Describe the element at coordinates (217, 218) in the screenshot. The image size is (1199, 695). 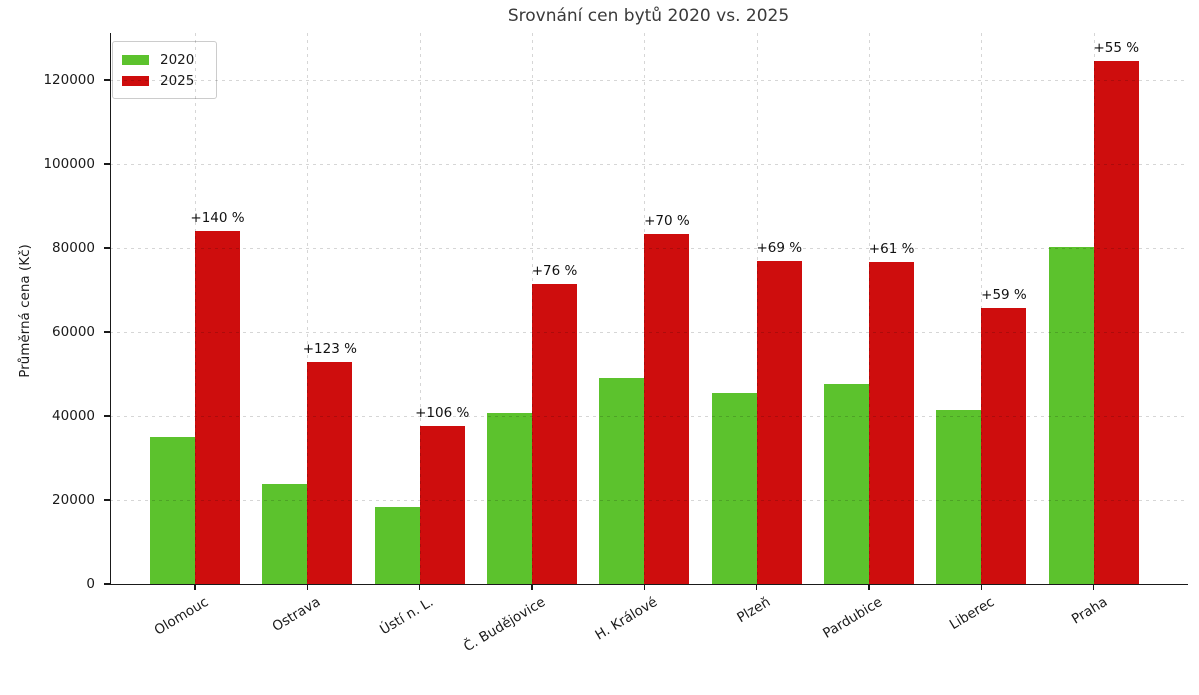
I see `pct-annotation-0: +140 %` at that location.